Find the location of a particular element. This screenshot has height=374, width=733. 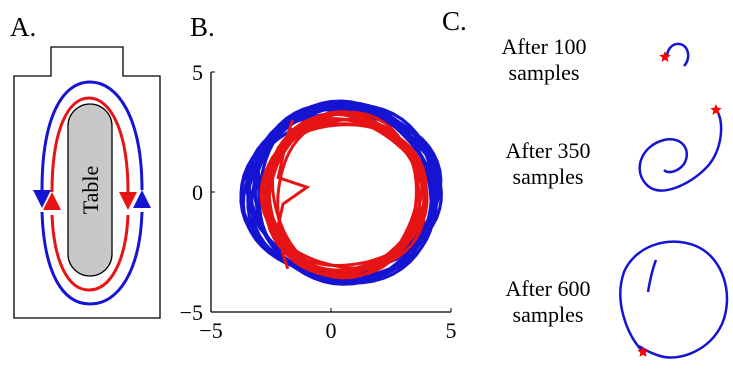

map-350-start-star-icon is located at coordinates (716, 109).